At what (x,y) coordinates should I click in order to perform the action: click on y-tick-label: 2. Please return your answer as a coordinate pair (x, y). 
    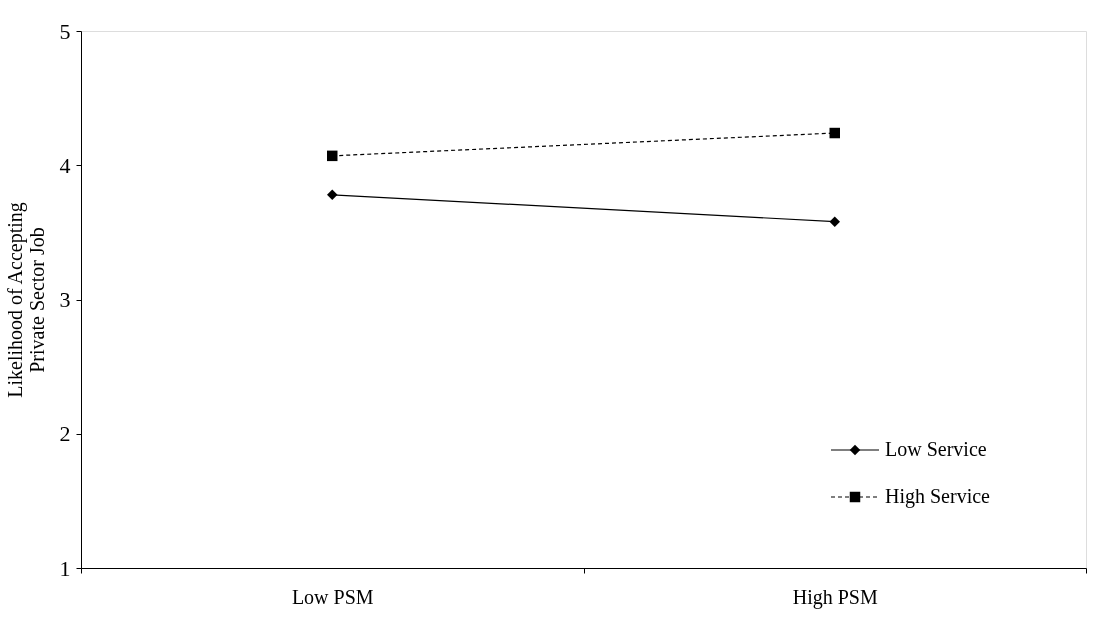
    Looking at the image, I should click on (65, 434).